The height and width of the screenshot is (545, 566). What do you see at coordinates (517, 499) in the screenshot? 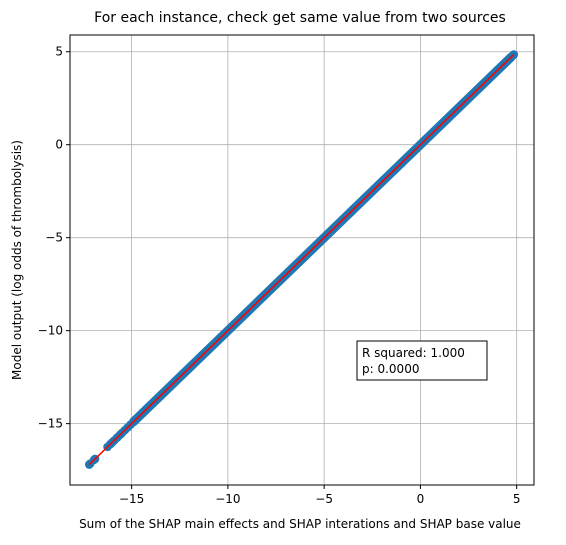
I see `x-tick-label: 5` at bounding box center [517, 499].